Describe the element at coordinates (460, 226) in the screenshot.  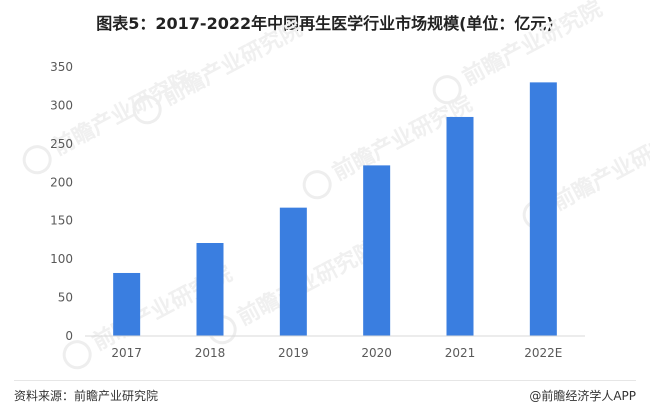
I see `bar-2021` at that location.